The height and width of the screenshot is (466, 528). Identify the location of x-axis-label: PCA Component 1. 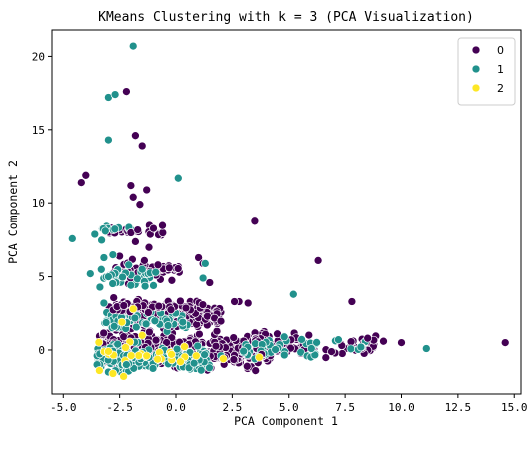
(286, 421).